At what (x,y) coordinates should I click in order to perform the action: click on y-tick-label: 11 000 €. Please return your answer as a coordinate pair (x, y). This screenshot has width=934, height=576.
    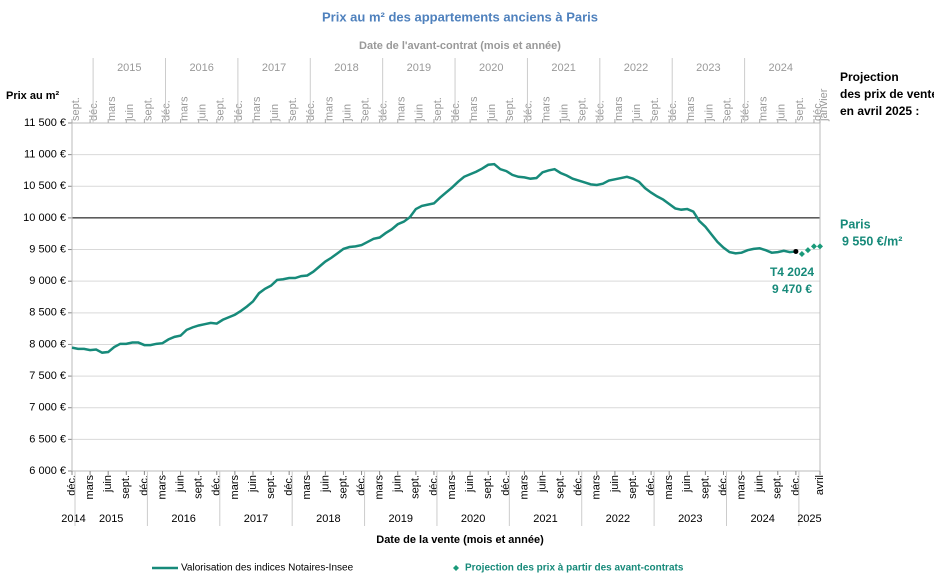
    Looking at the image, I should click on (45, 155).